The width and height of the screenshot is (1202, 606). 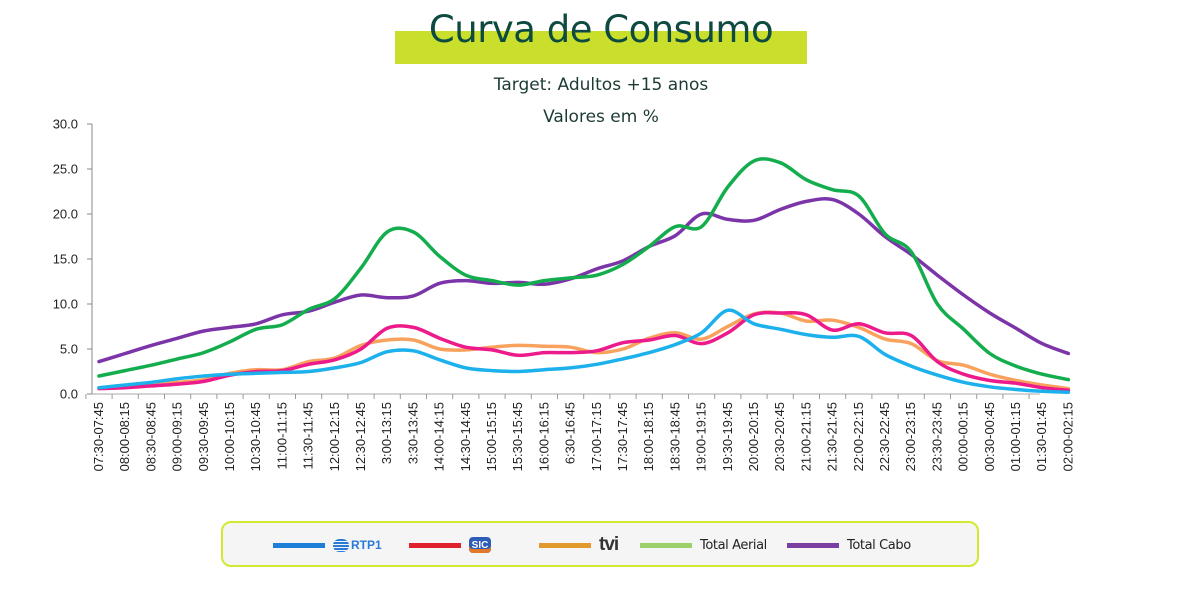 I want to click on x-tick-label: 10:00-10:15, so click(x=229, y=436).